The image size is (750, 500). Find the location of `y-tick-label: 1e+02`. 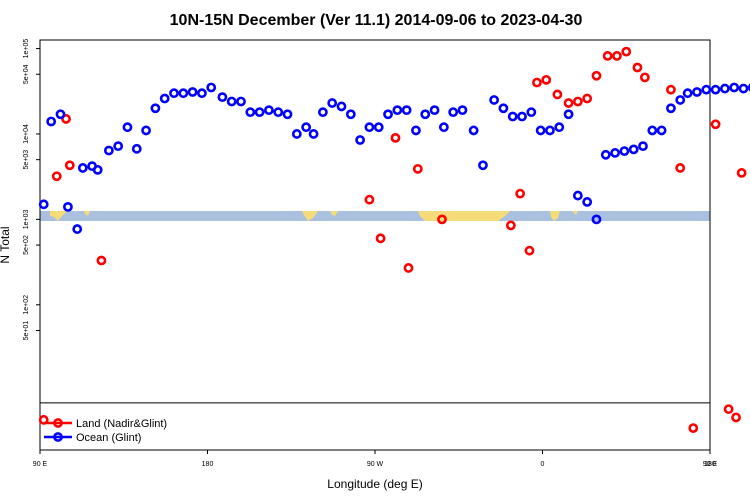

y-tick-label: 1e+02 is located at coordinates (26, 305).